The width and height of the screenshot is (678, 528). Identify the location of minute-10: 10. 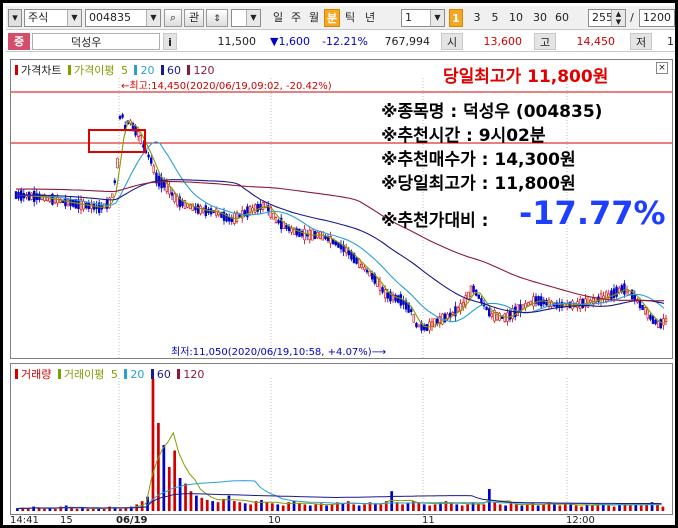
(516, 17).